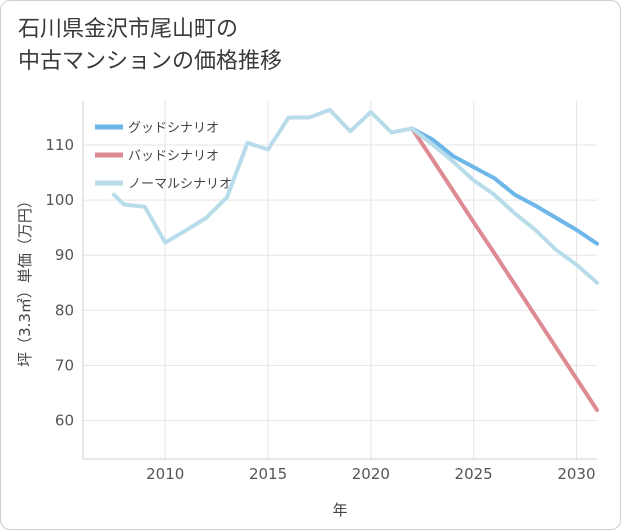 The image size is (621, 530). Describe the element at coordinates (64, 365) in the screenshot. I see `y-tick-label: 70` at that location.